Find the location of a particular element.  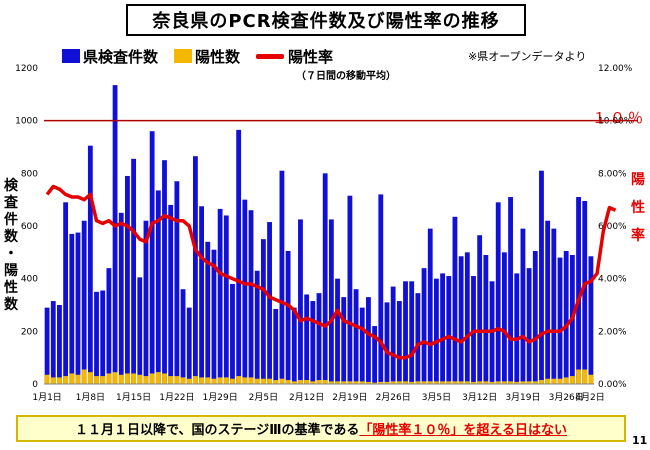

legend-item-tests: 県検査件数 is located at coordinates (110, 56).